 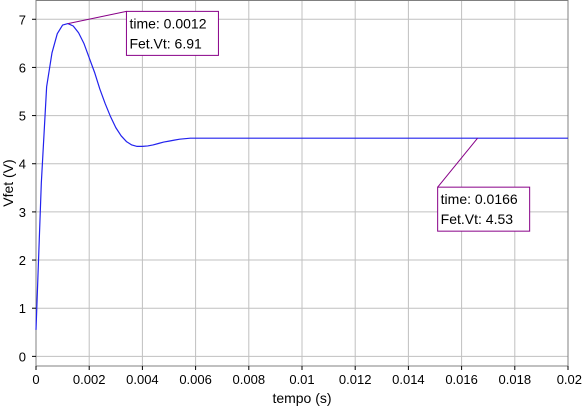 I want to click on y-tick-label: 0, so click(x=22, y=356).